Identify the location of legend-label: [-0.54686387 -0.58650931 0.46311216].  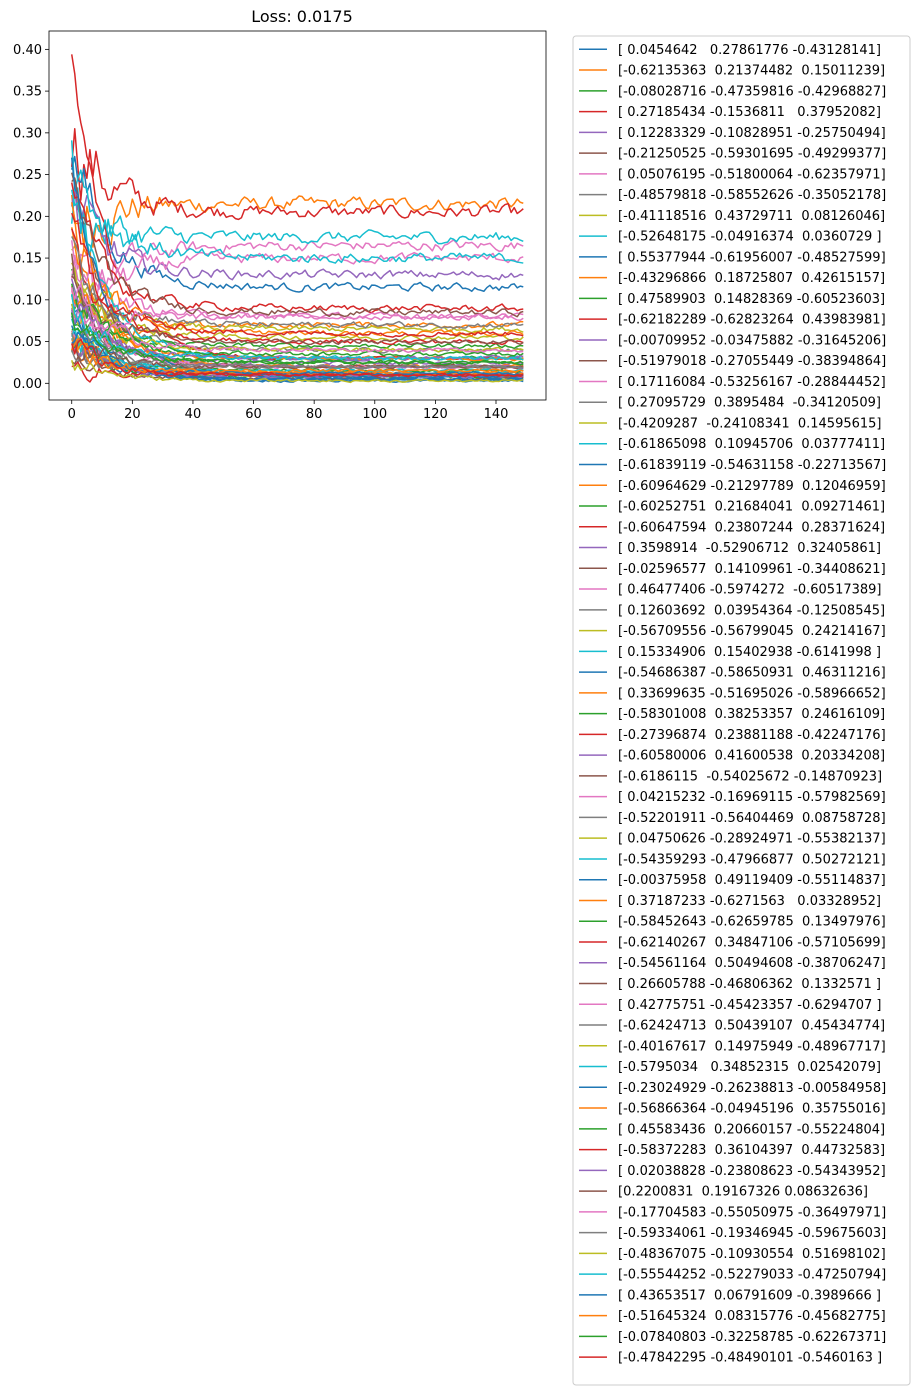
(752, 673).